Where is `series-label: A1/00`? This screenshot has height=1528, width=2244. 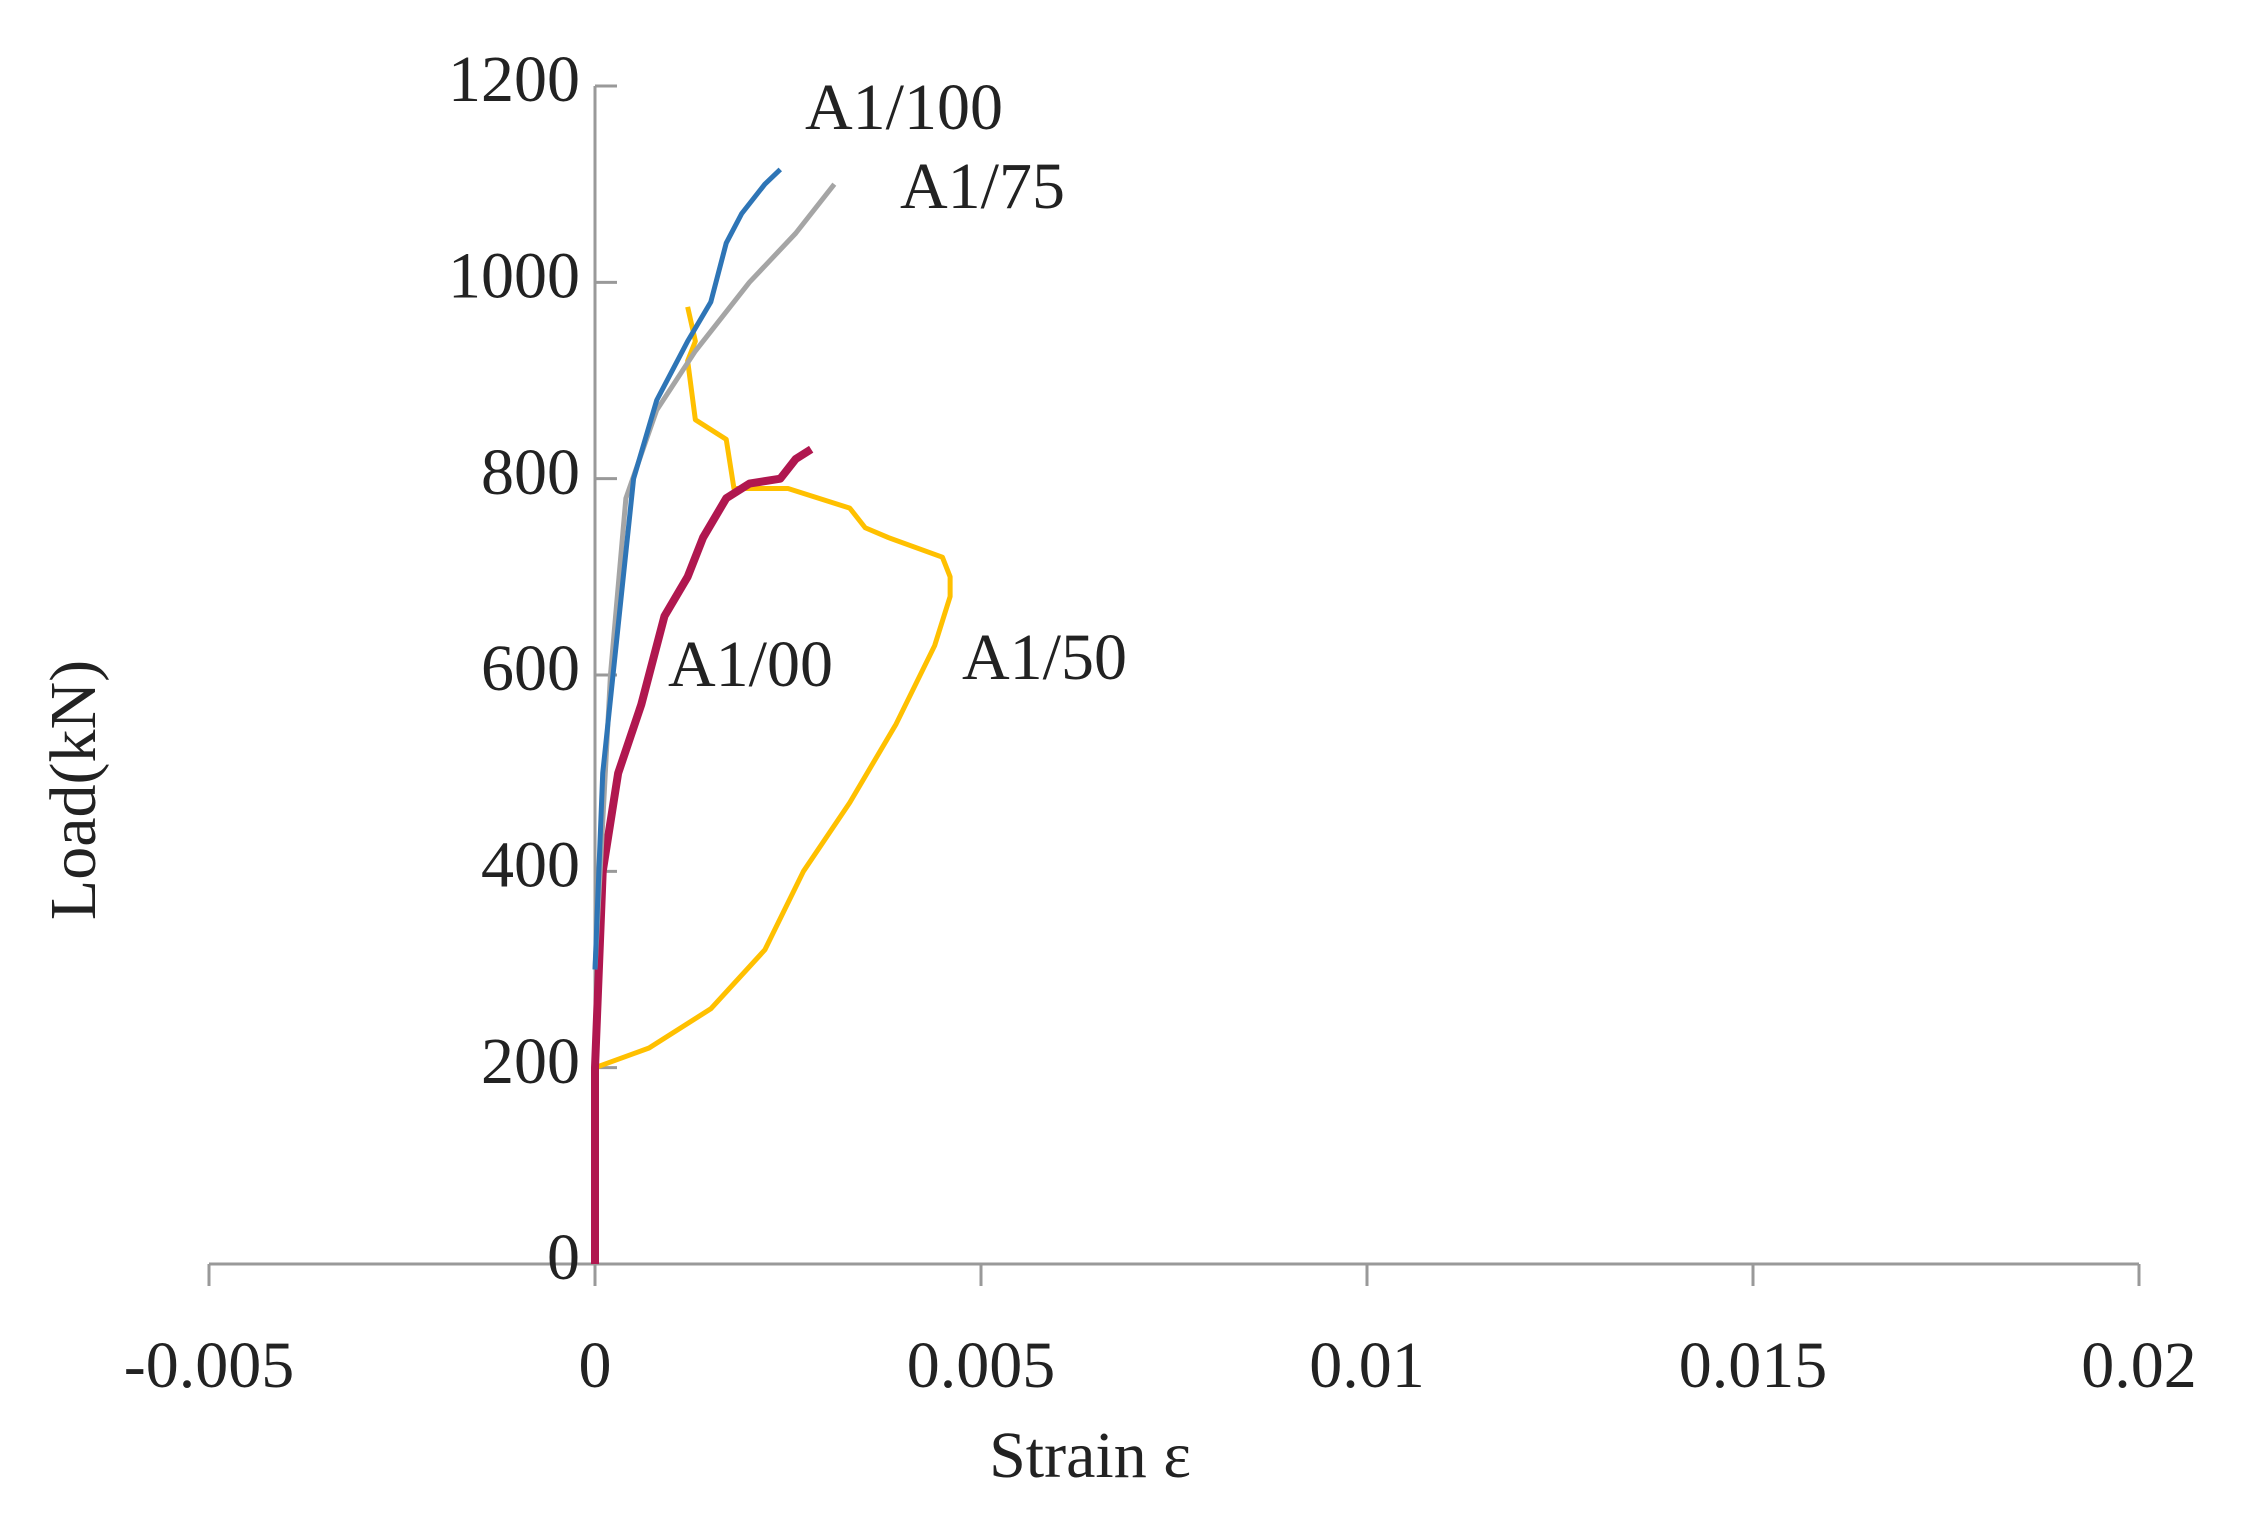
series-label: A1/00 is located at coordinates (750, 664).